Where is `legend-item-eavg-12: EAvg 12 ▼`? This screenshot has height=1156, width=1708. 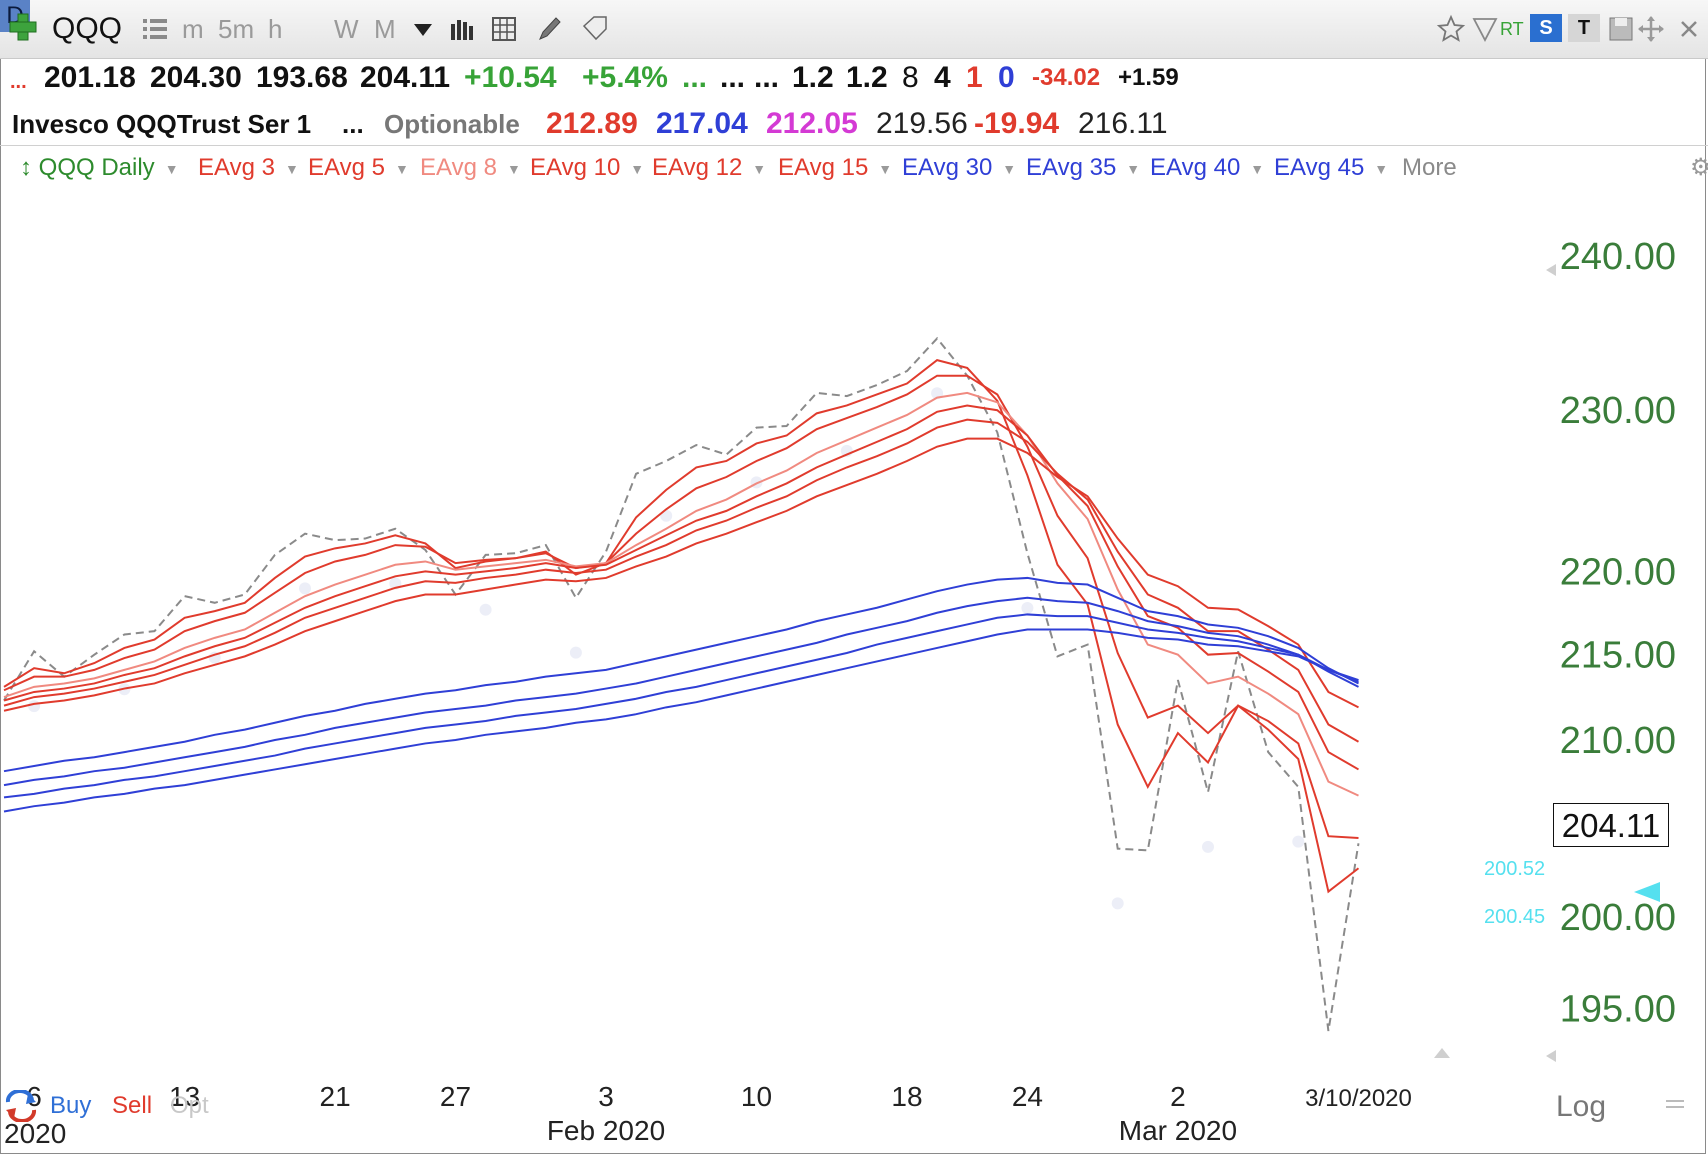 legend-item-eavg-12: EAvg 12 ▼ is located at coordinates (709, 168).